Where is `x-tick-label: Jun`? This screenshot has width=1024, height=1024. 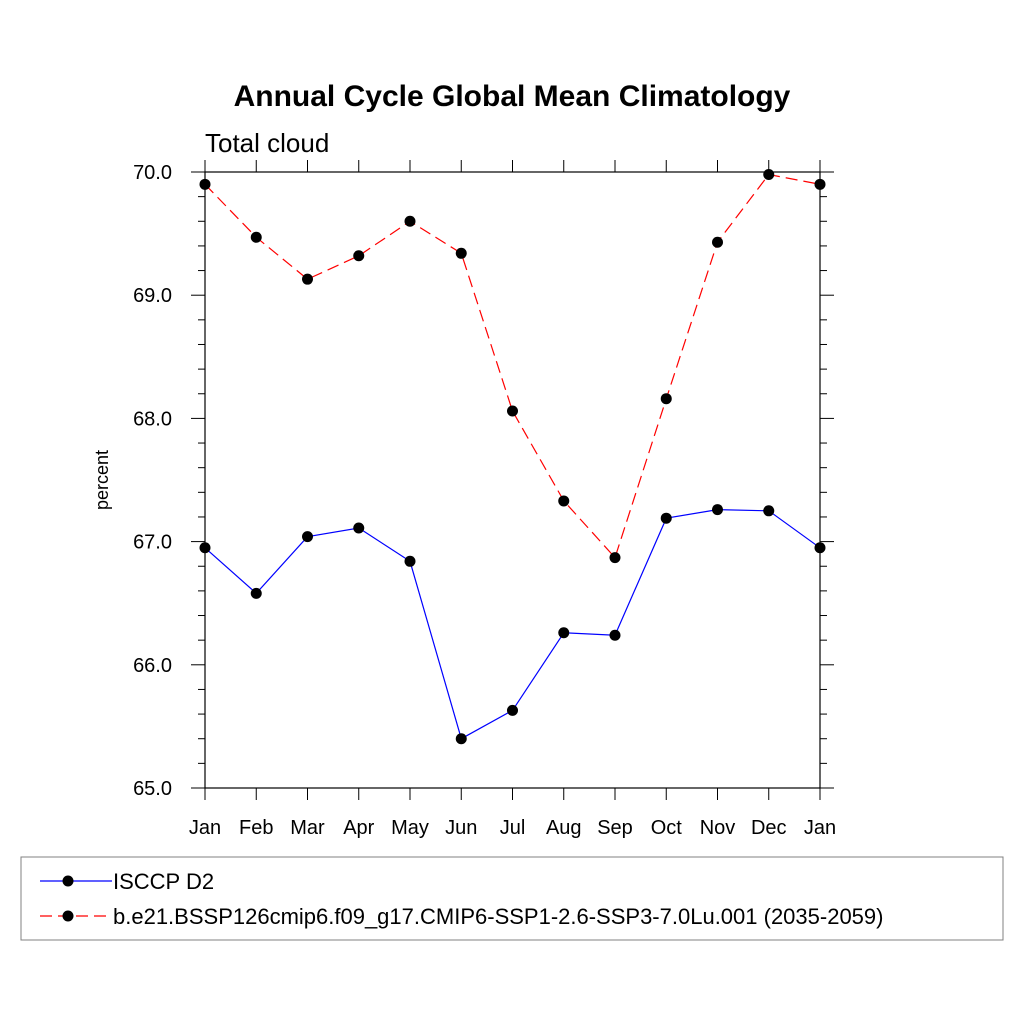 x-tick-label: Jun is located at coordinates (461, 828).